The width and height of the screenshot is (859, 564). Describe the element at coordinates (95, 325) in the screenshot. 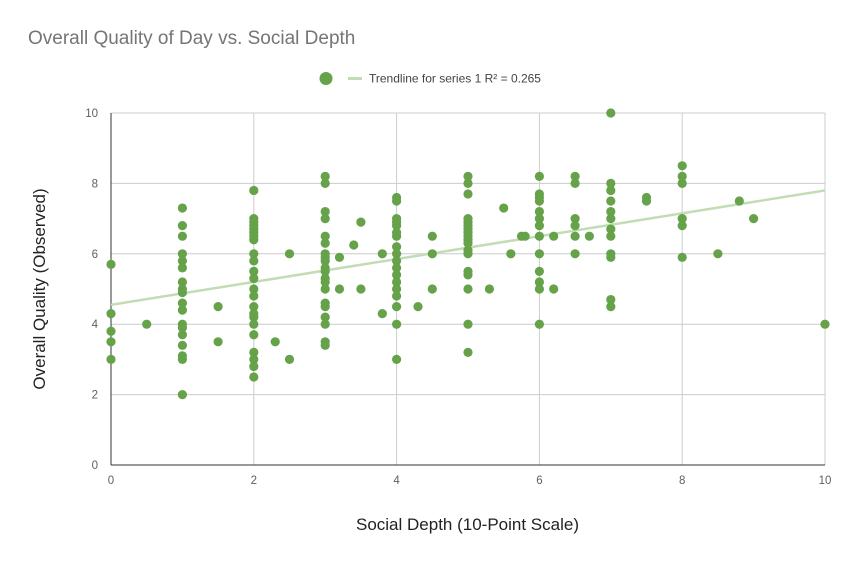

I see `y-tick-label: 4` at that location.